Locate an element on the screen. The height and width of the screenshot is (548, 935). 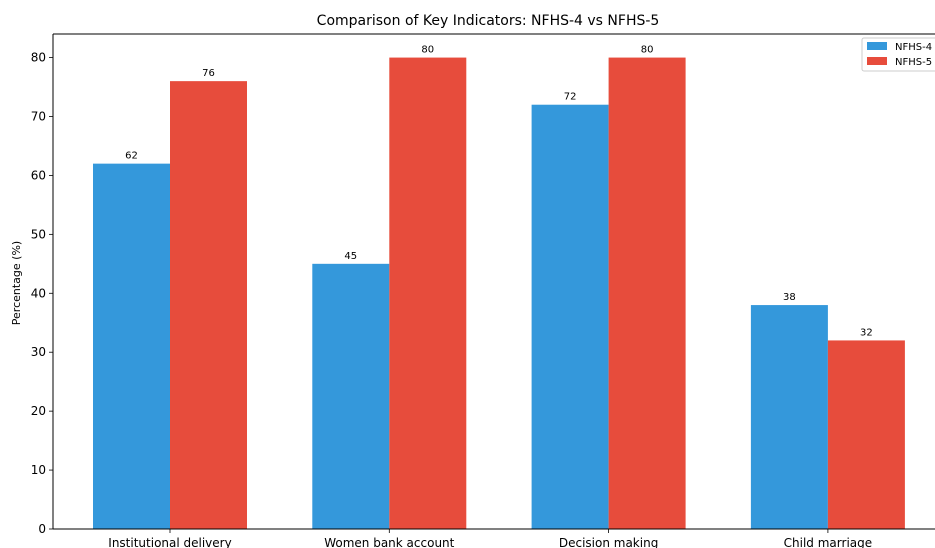
bar-value-label: 76 is located at coordinates (208, 73).